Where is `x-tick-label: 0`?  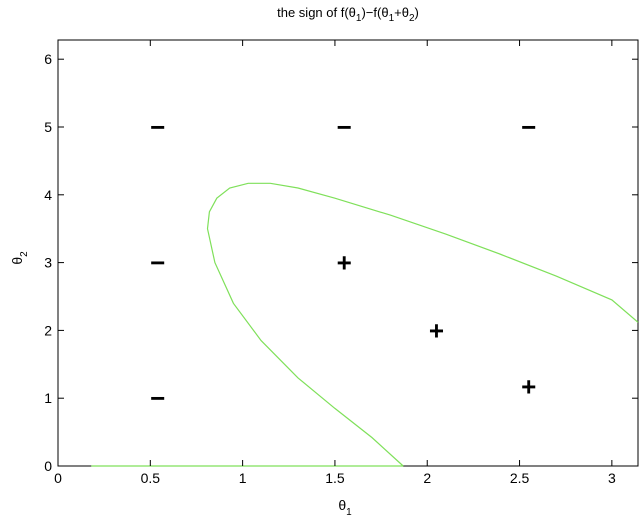
x-tick-label: 0 is located at coordinates (58, 478).